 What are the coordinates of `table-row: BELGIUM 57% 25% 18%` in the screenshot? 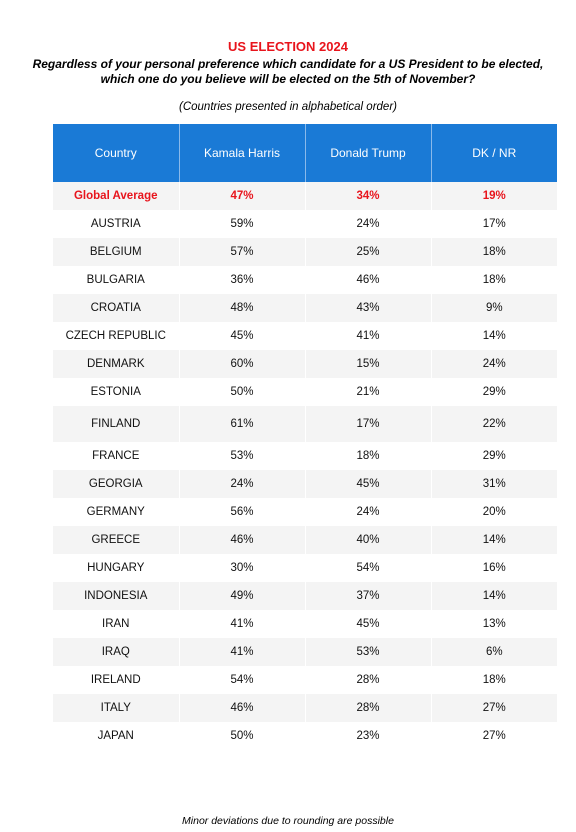 It's located at (305, 252).